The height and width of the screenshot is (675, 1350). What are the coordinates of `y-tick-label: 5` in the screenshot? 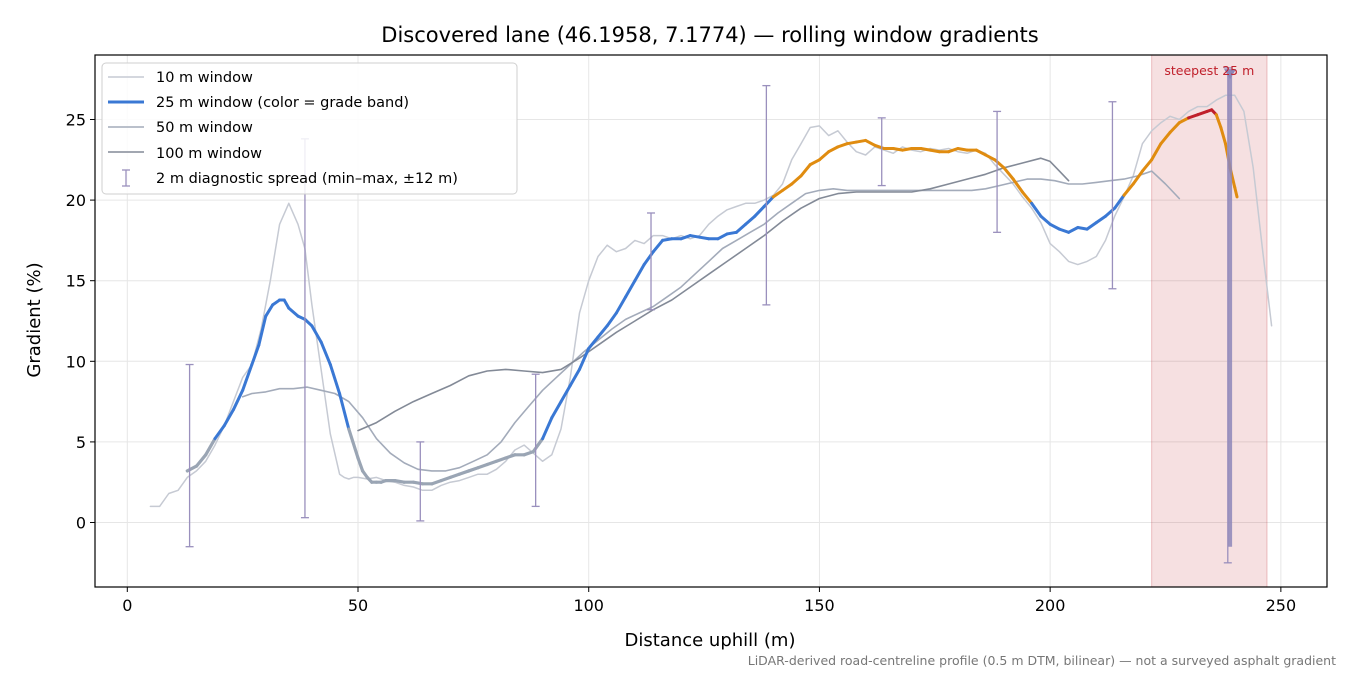 It's located at (81, 442).